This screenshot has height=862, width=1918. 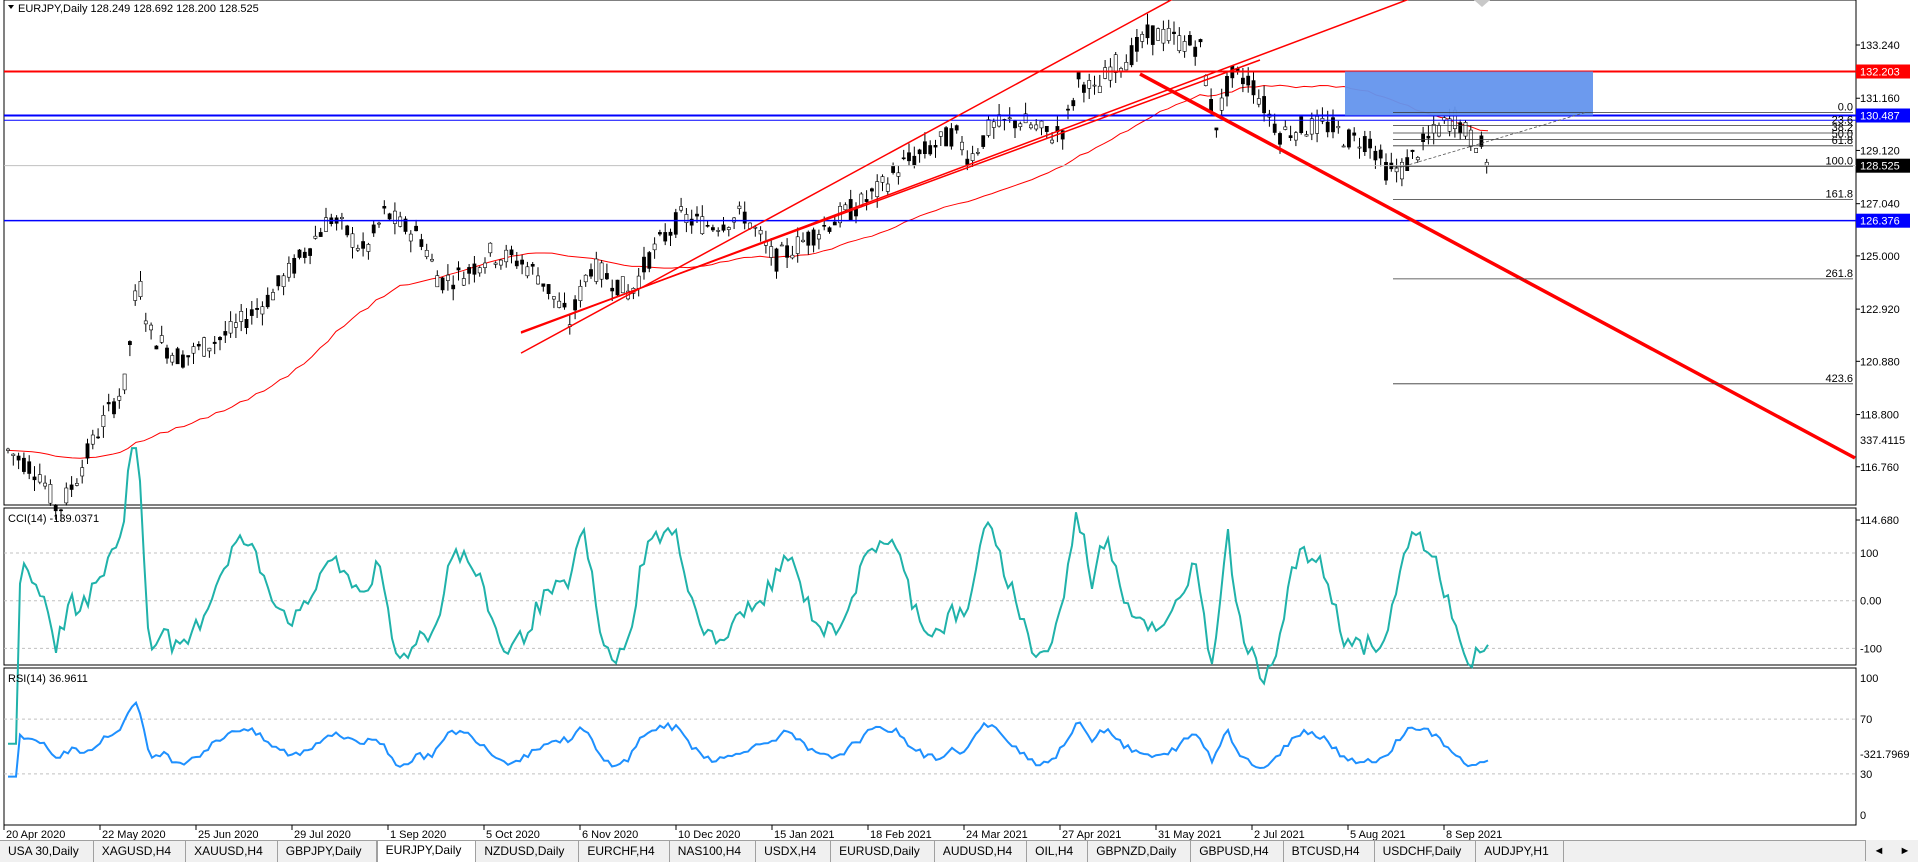 I want to click on chart-tab: EURUSD,Daily, so click(x=883, y=851).